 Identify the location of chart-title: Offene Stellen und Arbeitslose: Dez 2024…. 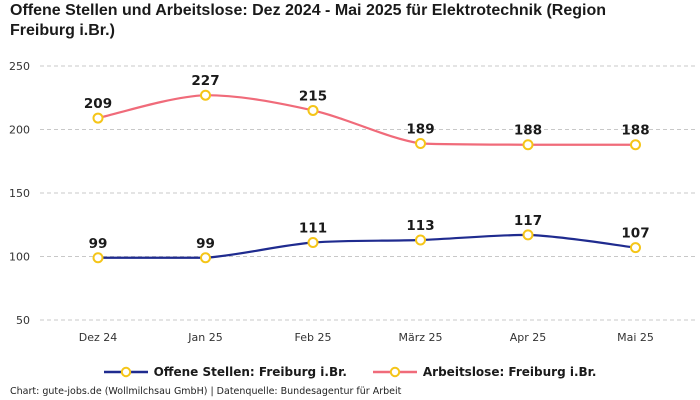
(308, 20).